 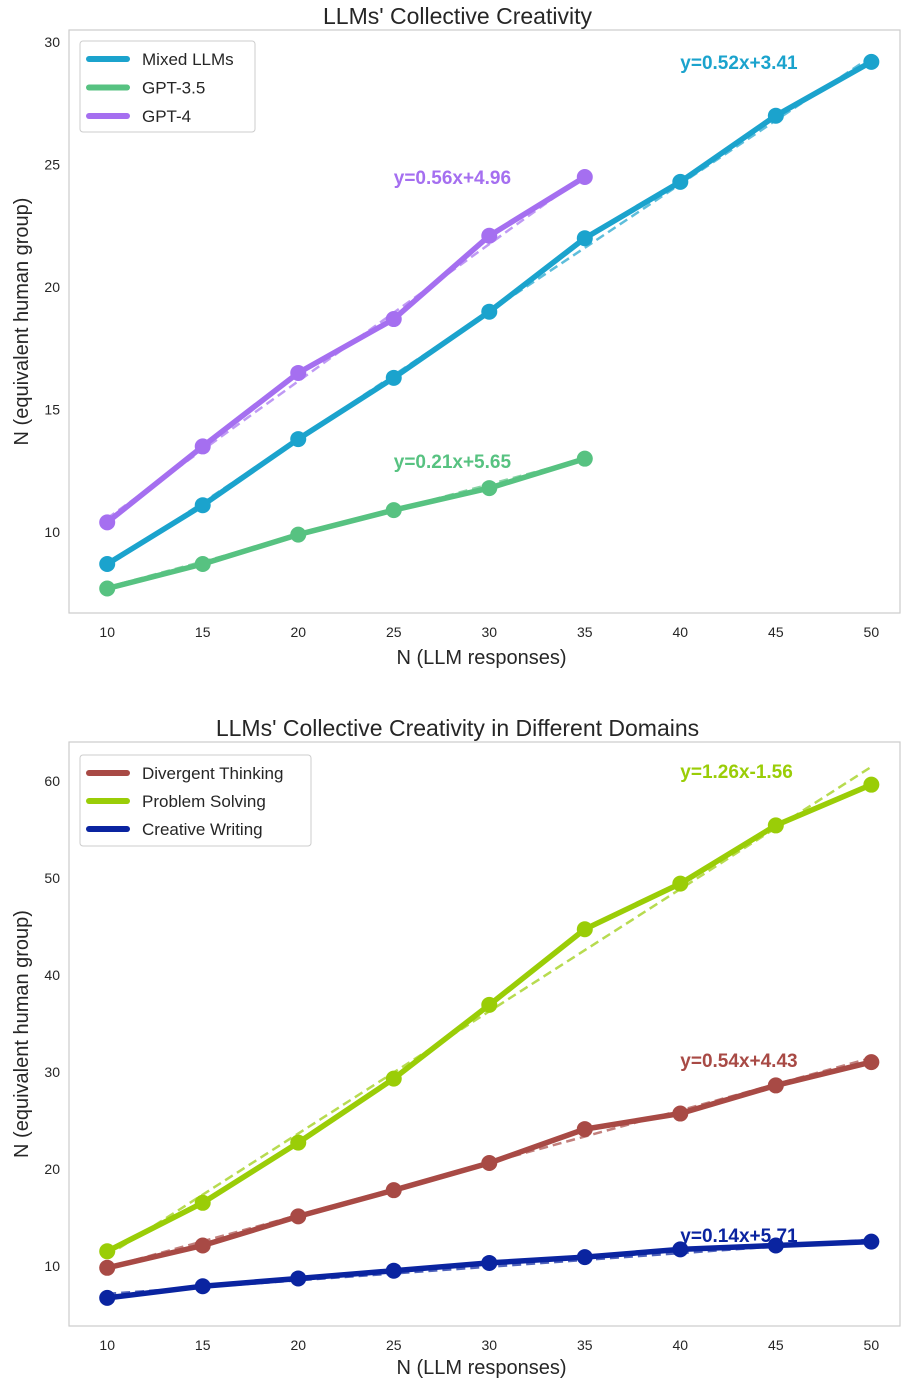 I want to click on legend-label: Mixed LLMs, so click(x=188, y=59).